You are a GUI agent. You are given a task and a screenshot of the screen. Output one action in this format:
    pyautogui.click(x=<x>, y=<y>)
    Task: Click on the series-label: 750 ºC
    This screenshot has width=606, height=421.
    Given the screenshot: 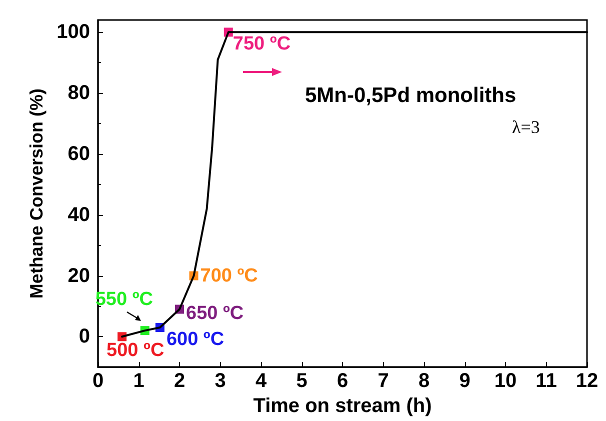 What is the action you would take?
    pyautogui.click(x=261, y=44)
    